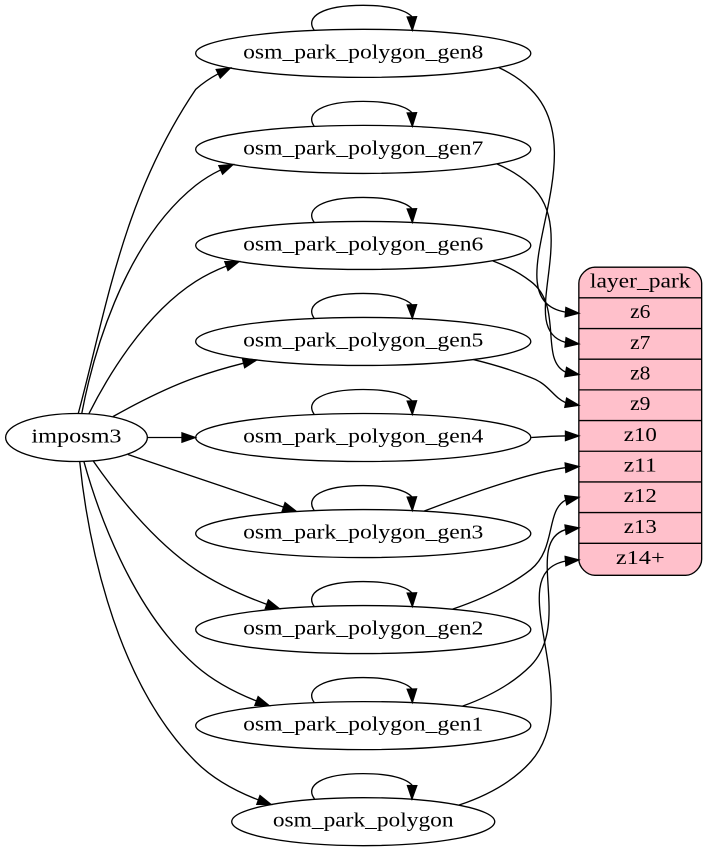 The image size is (707, 851). What do you see at coordinates (640, 466) in the screenshot?
I see `svg-text: z11` at bounding box center [640, 466].